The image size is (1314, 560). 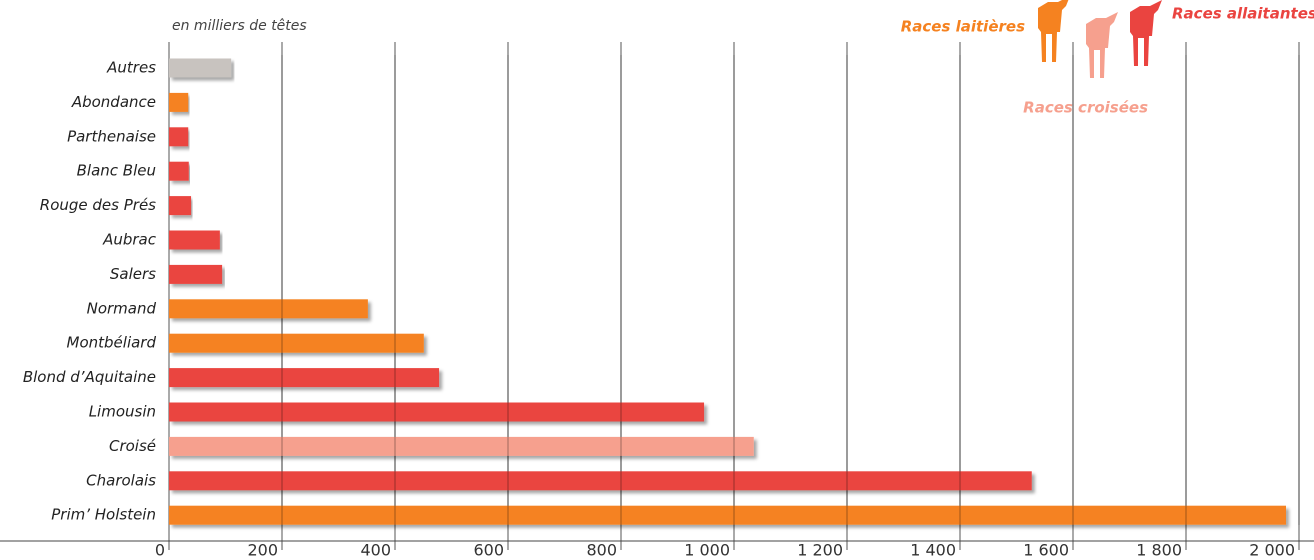 I want to click on y-tick-label: Salers, so click(x=133, y=274).